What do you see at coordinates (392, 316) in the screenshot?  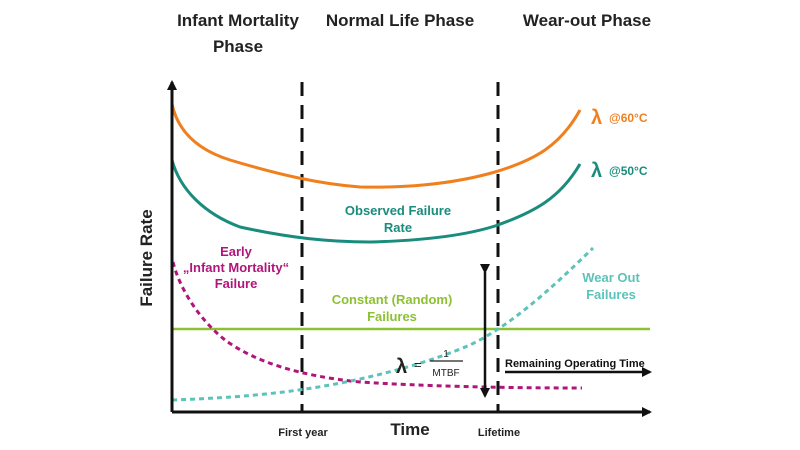 I see `constant-failure-label-line2: Failures` at bounding box center [392, 316].